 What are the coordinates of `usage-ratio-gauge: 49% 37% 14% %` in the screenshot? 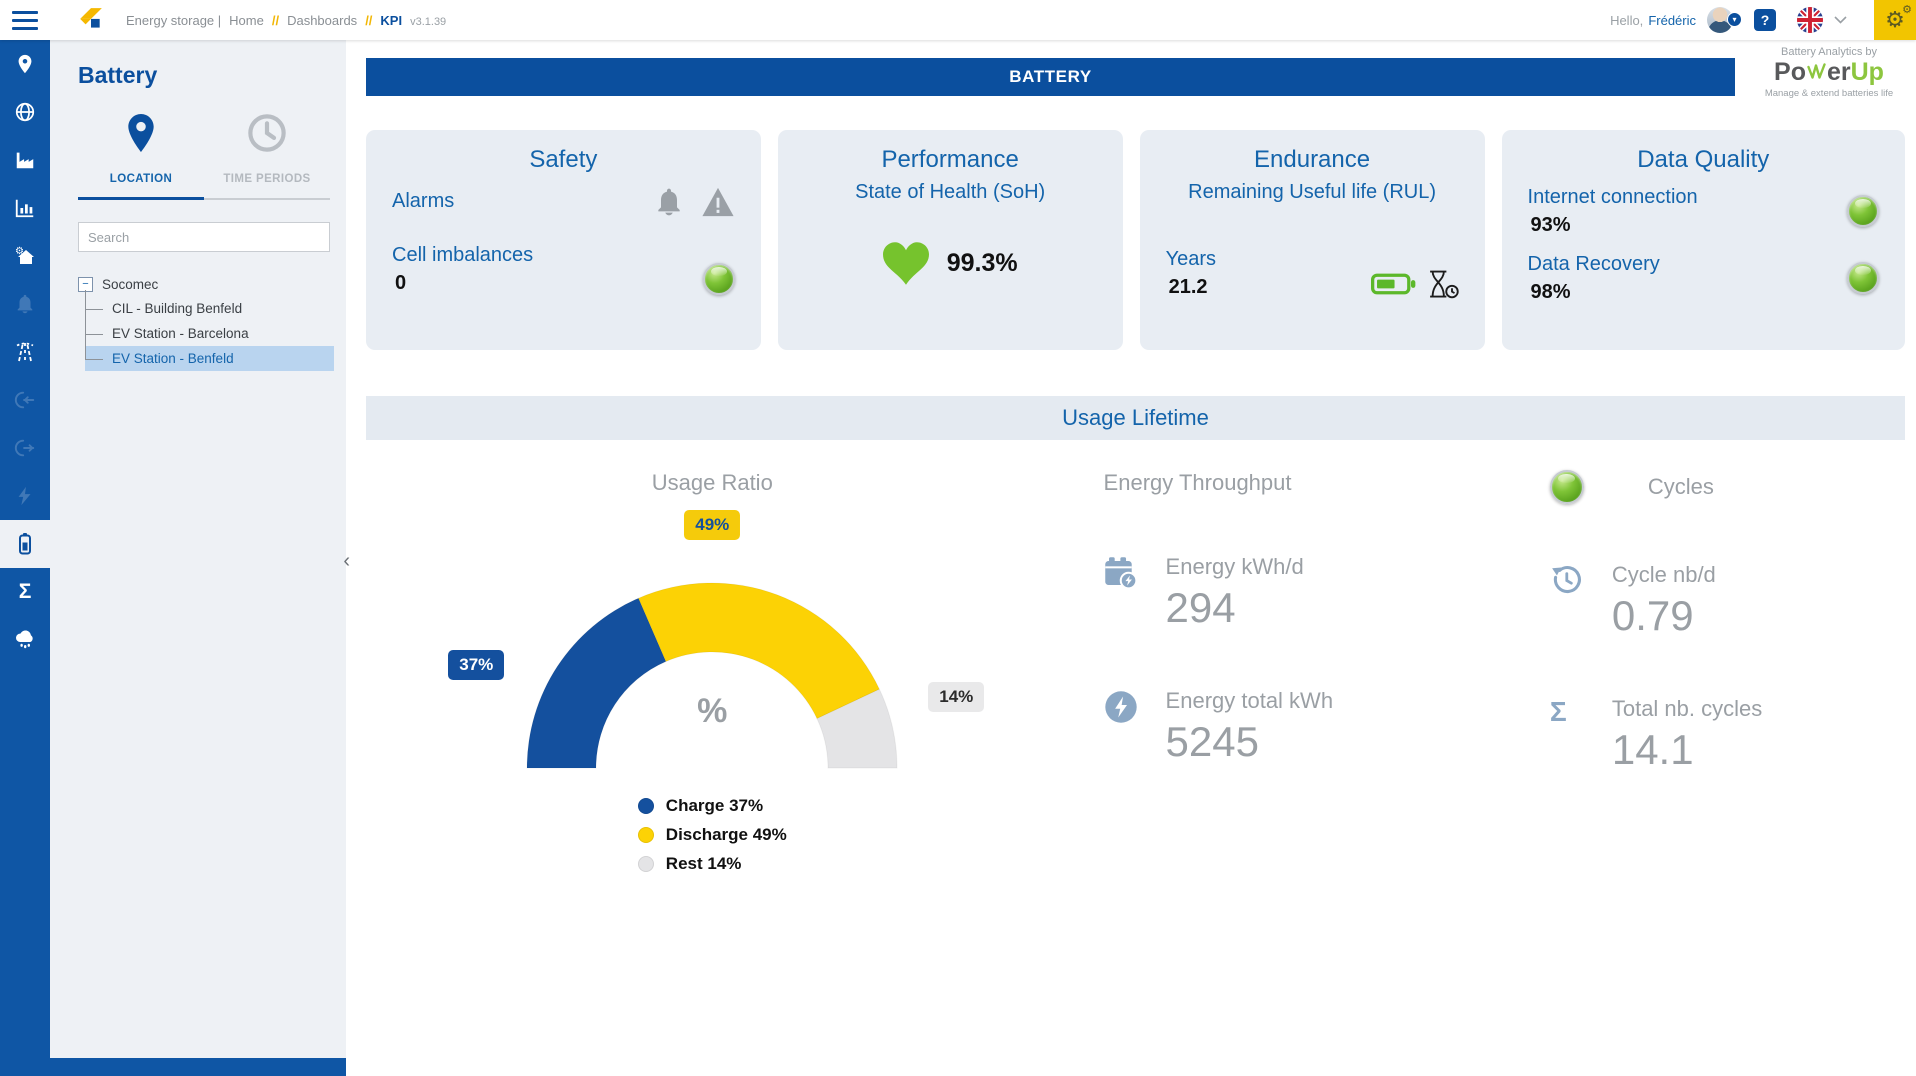 It's located at (716, 643).